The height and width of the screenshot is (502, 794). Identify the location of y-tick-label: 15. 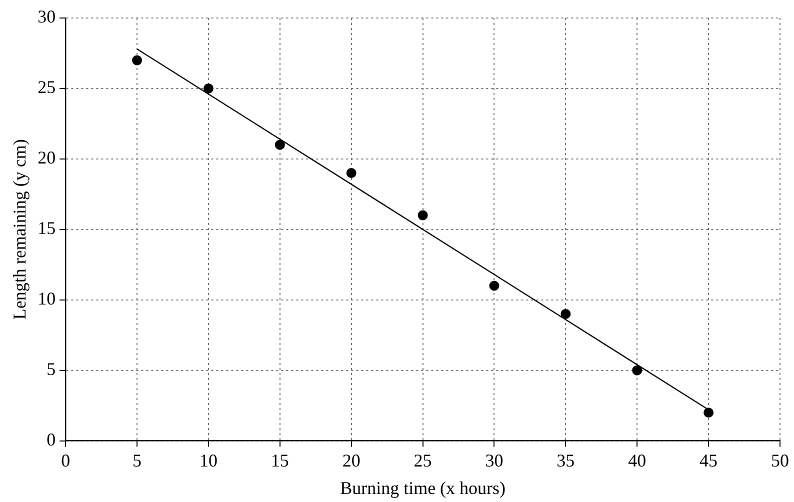
(47, 228).